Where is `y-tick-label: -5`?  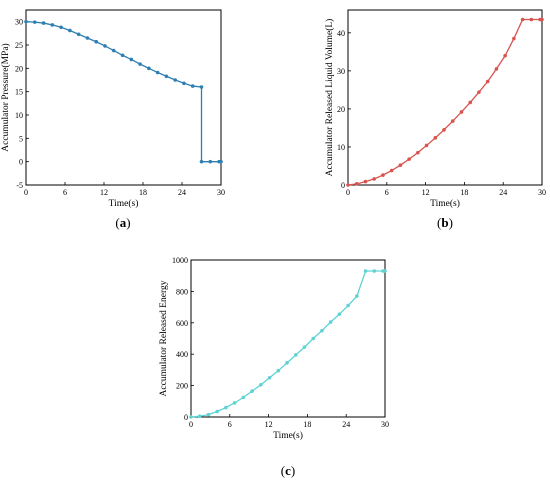 y-tick-label: -5 is located at coordinates (19, 185).